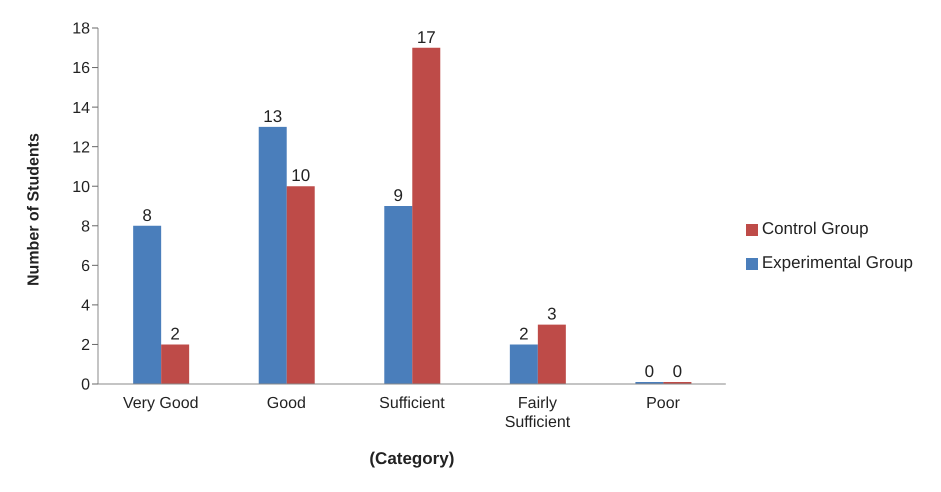  What do you see at coordinates (300, 176) in the screenshot?
I see `data-label: 10` at bounding box center [300, 176].